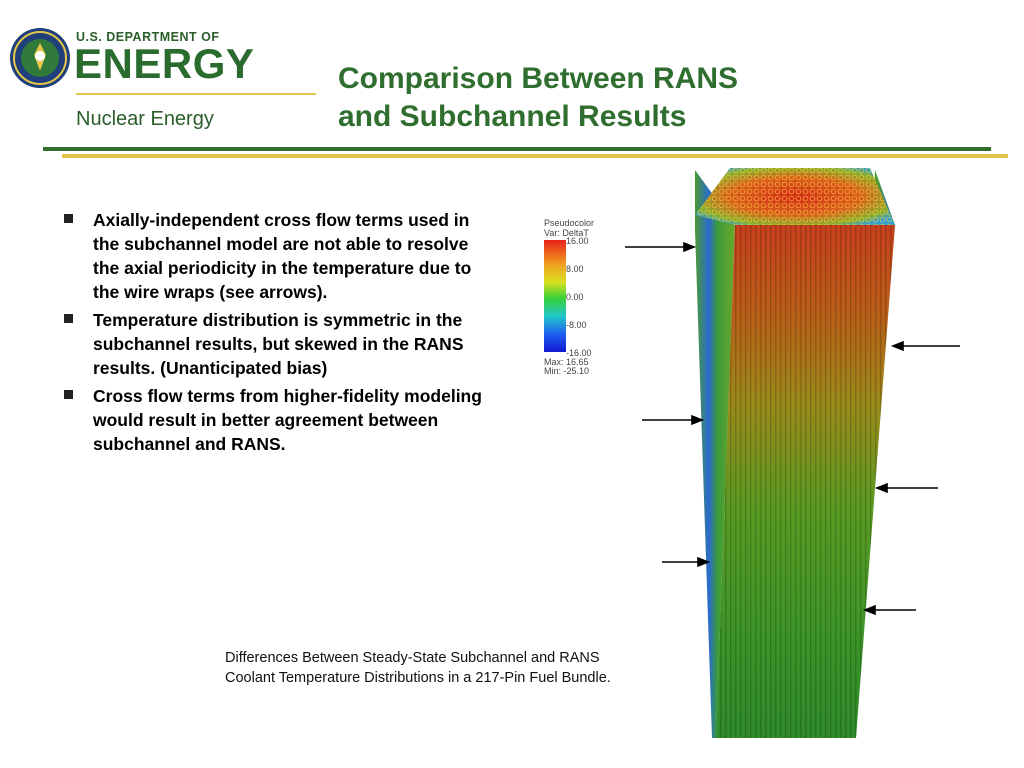 Image resolution: width=1024 pixels, height=768 pixels. What do you see at coordinates (164, 63) in the screenshot?
I see `agency-name: ENERGY` at bounding box center [164, 63].